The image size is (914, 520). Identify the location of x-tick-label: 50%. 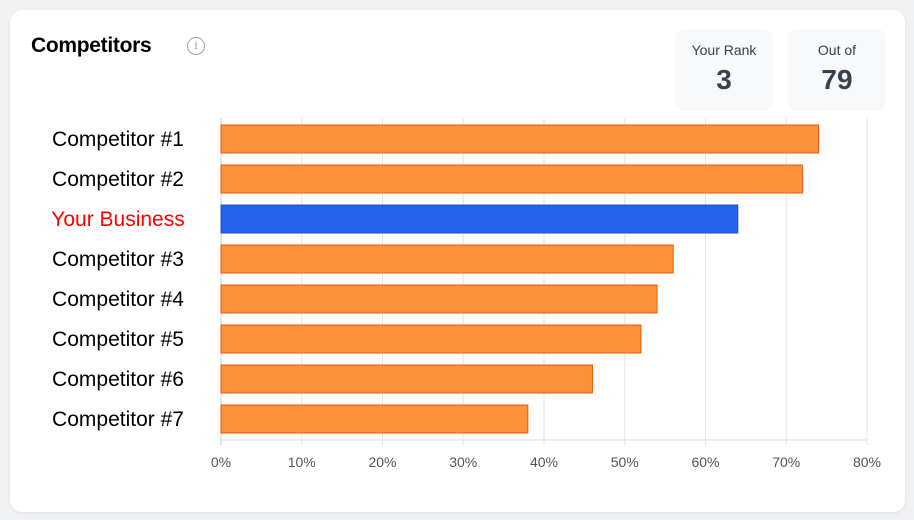
(625, 462).